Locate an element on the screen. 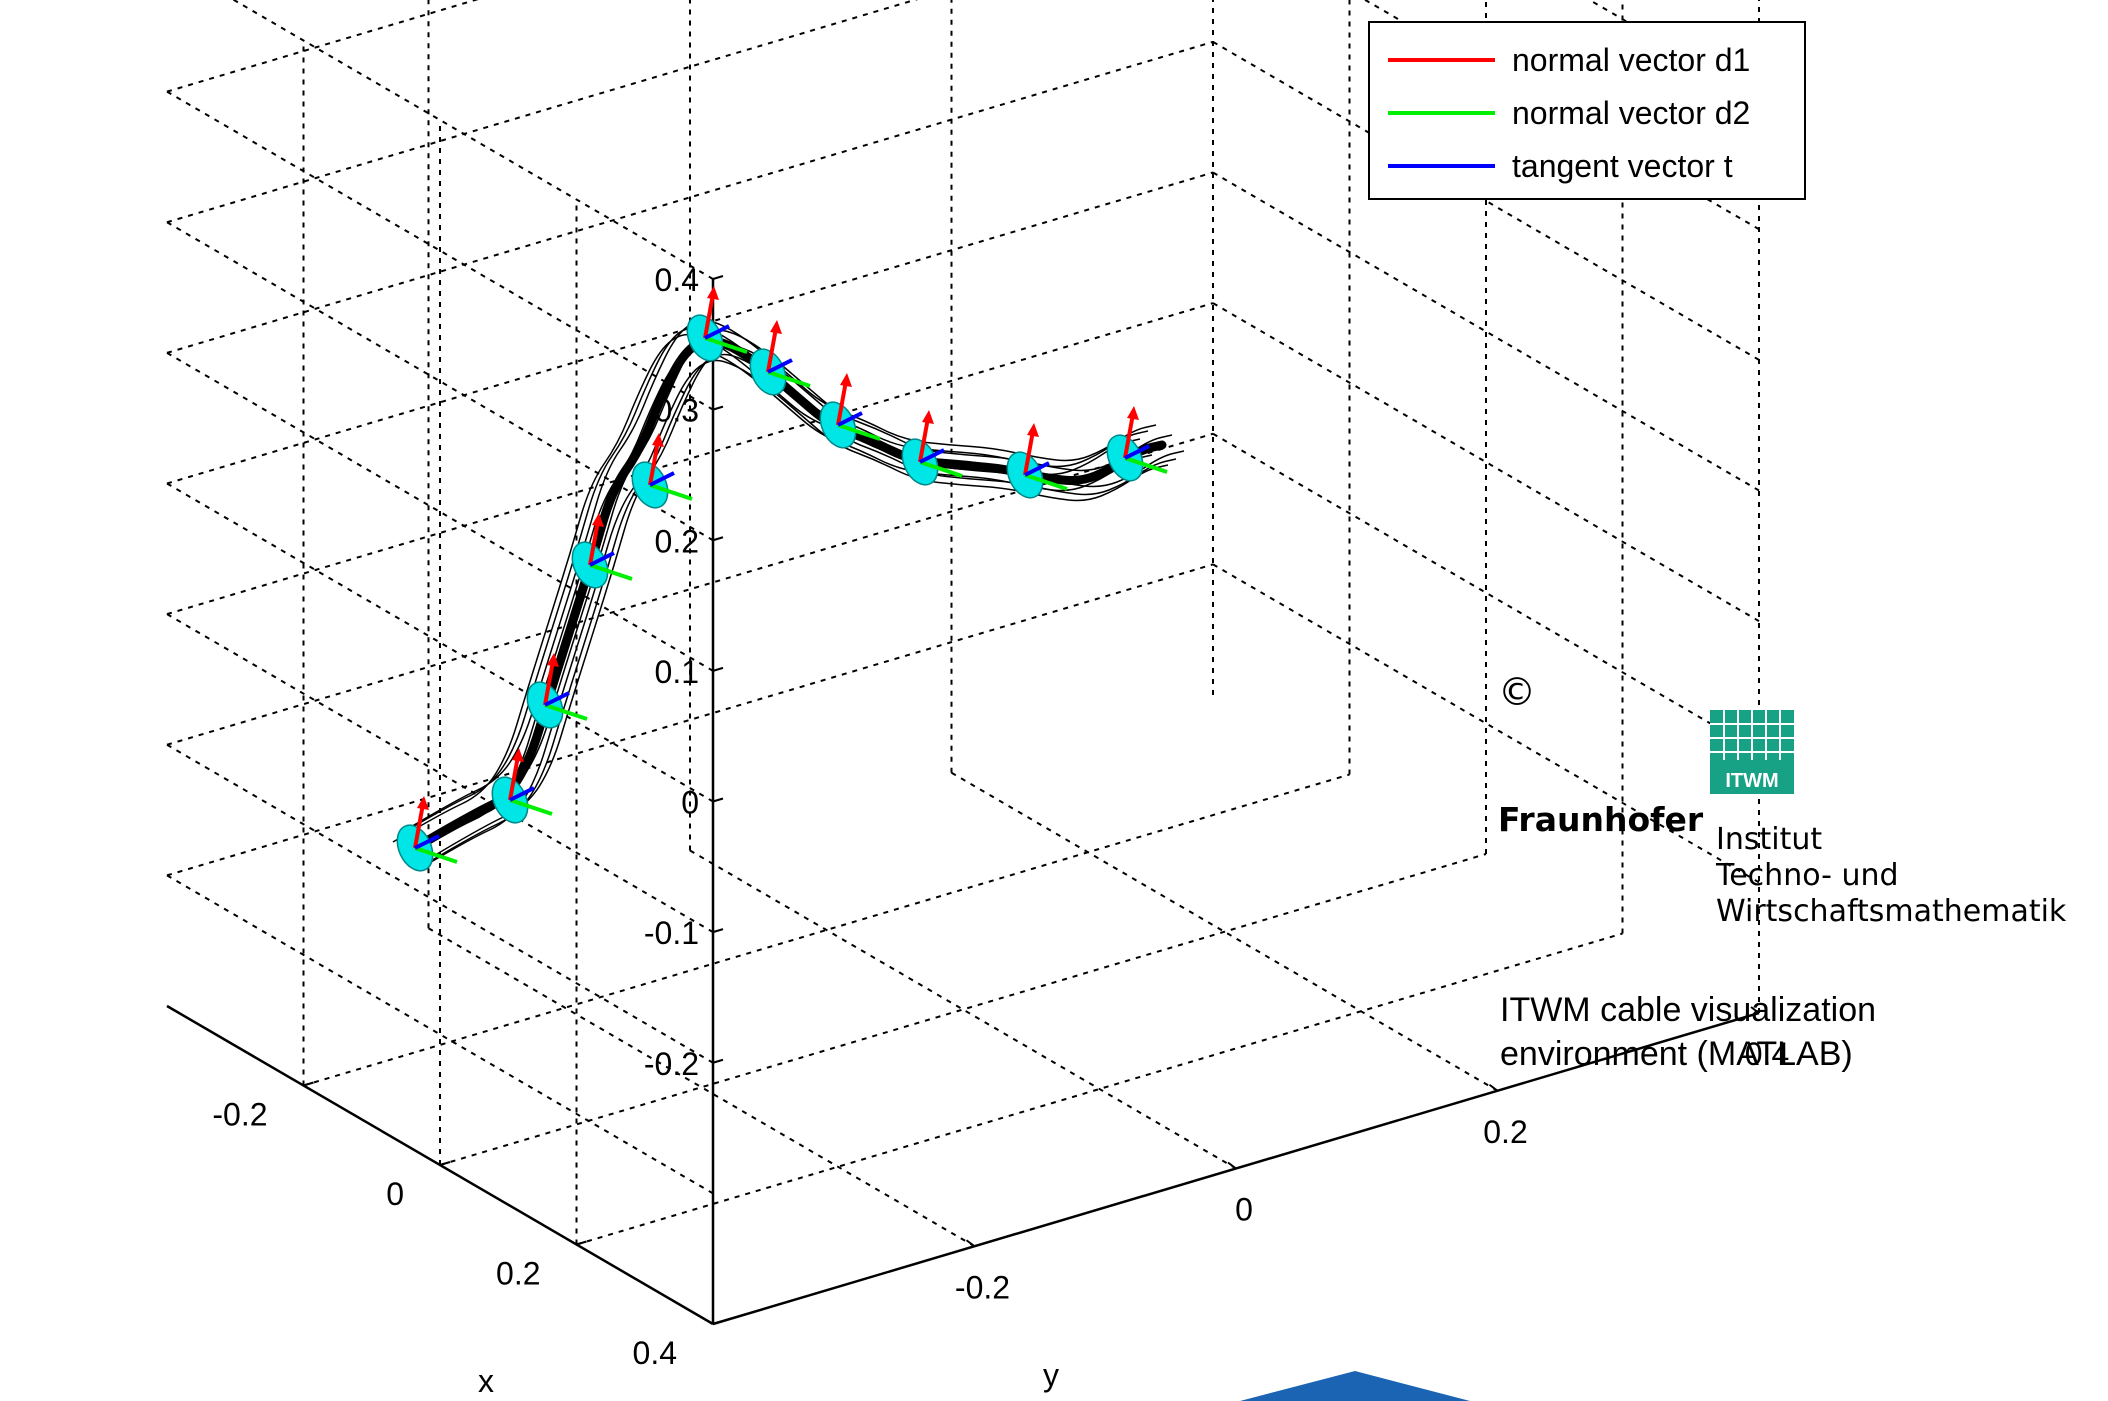  x-axis-label: x is located at coordinates (486, 1381).